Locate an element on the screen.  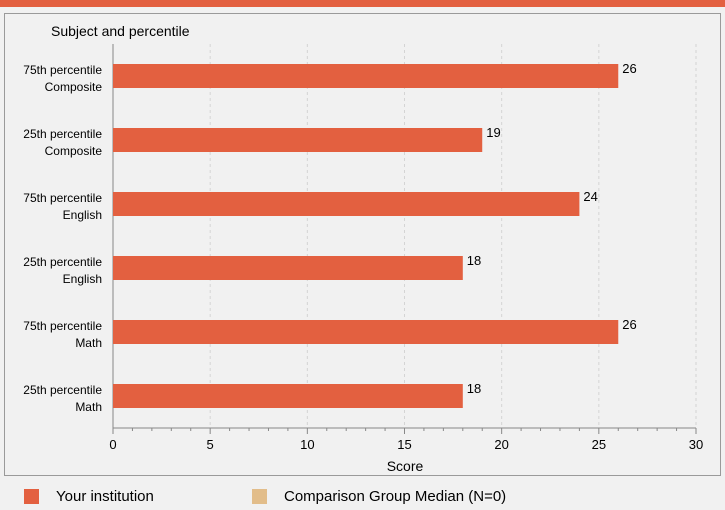
legend-label: Comparison Group Median (N=0) is located at coordinates (395, 496).